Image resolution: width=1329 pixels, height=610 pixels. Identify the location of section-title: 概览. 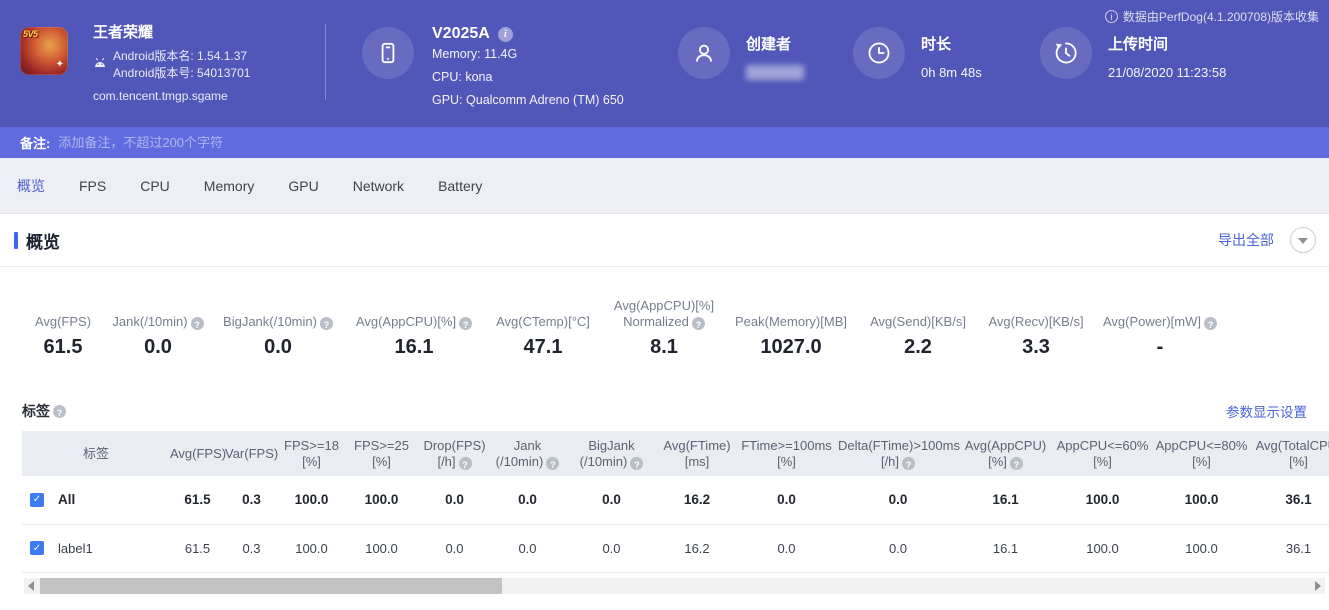
(43, 242).